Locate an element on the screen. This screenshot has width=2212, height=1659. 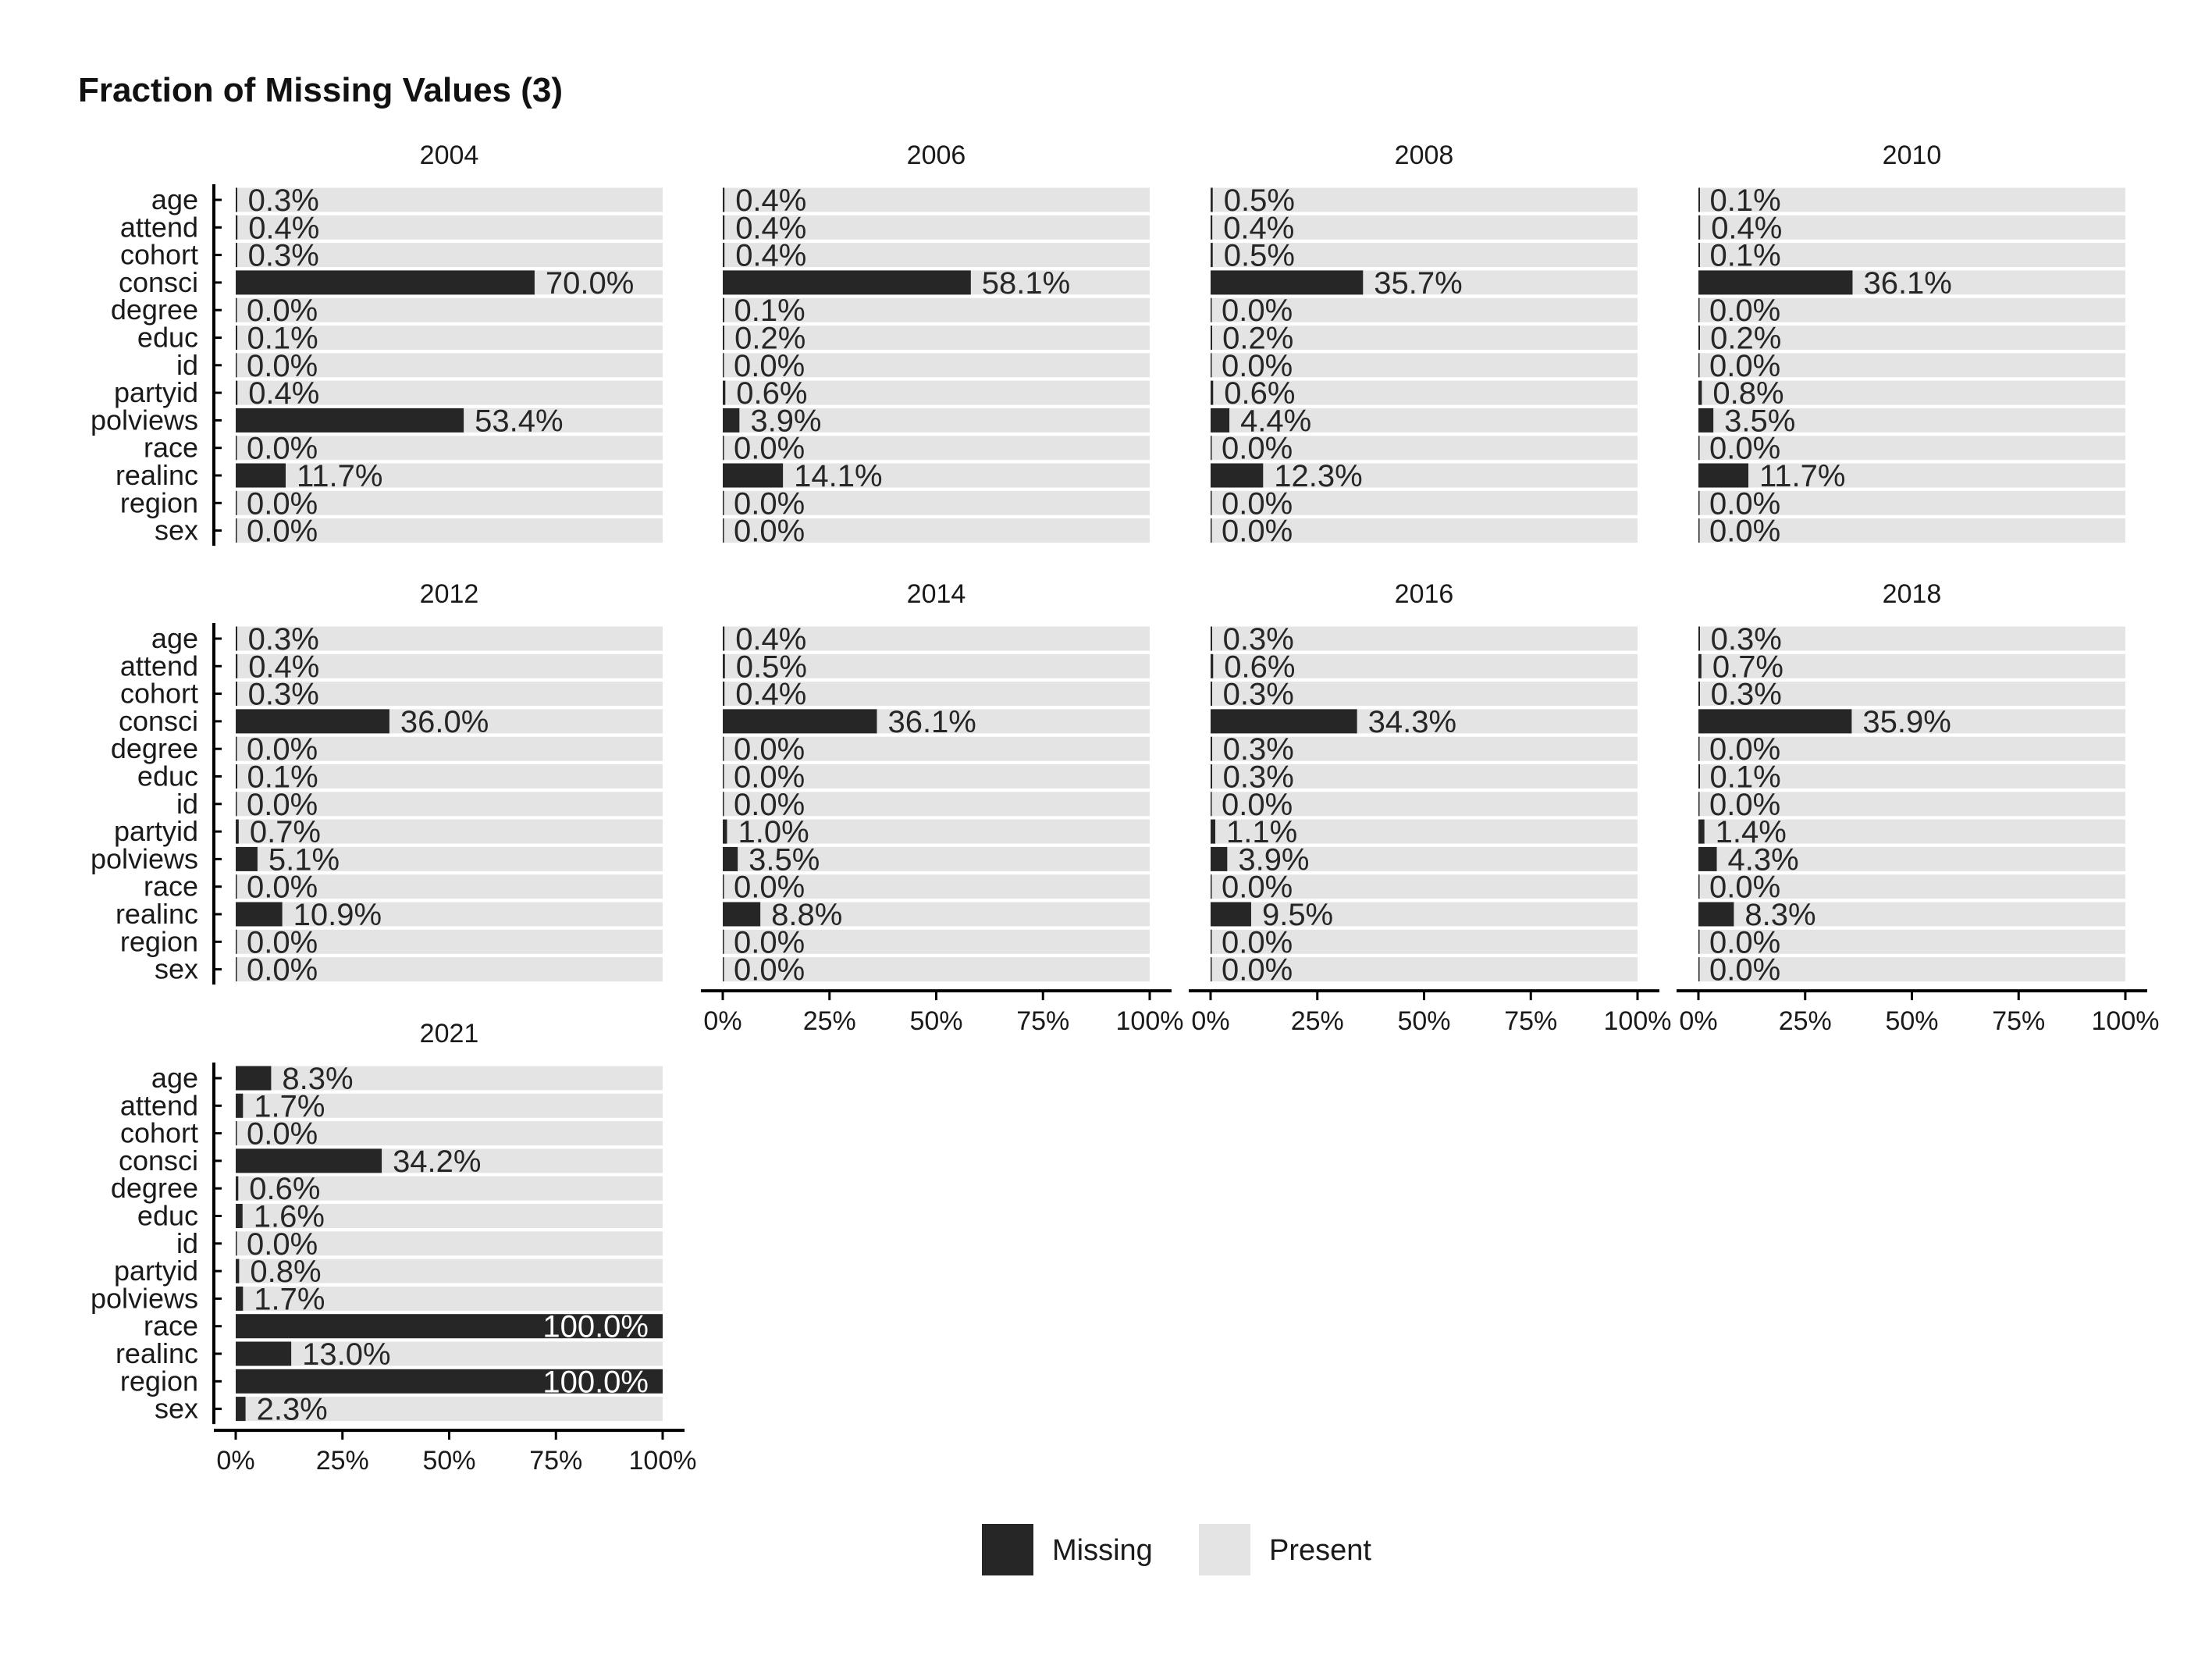
missing-pct-label: 35.7% is located at coordinates (1418, 283).